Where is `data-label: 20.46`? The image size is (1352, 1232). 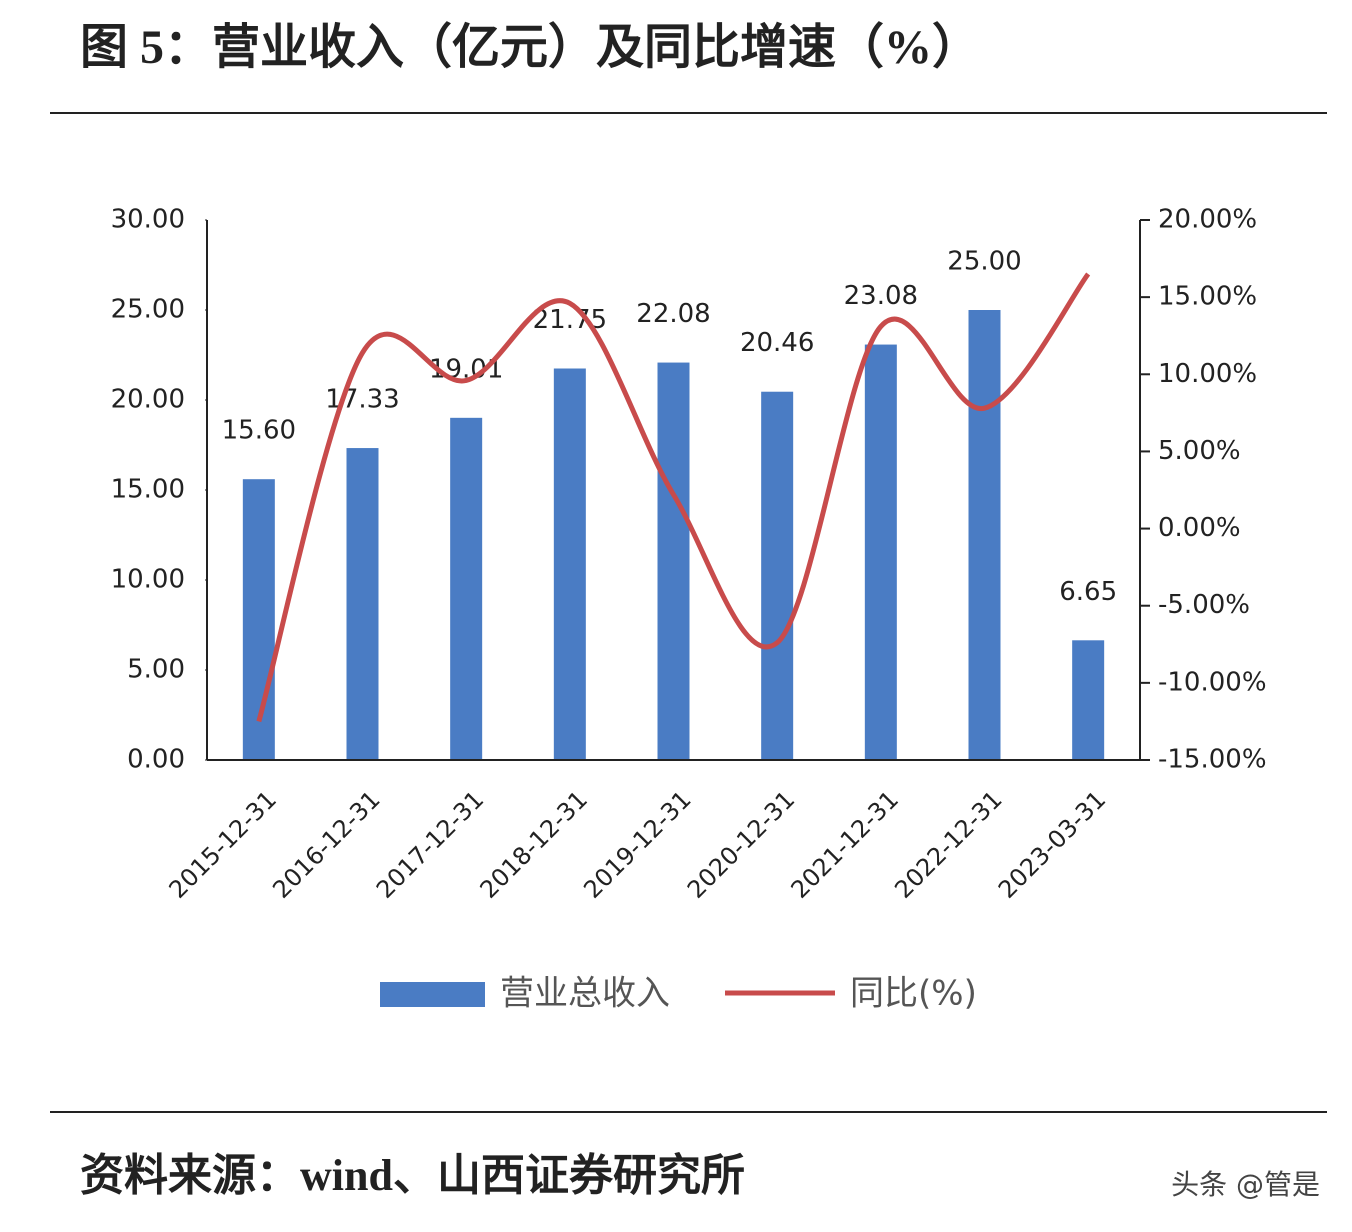
data-label: 20.46 is located at coordinates (777, 343).